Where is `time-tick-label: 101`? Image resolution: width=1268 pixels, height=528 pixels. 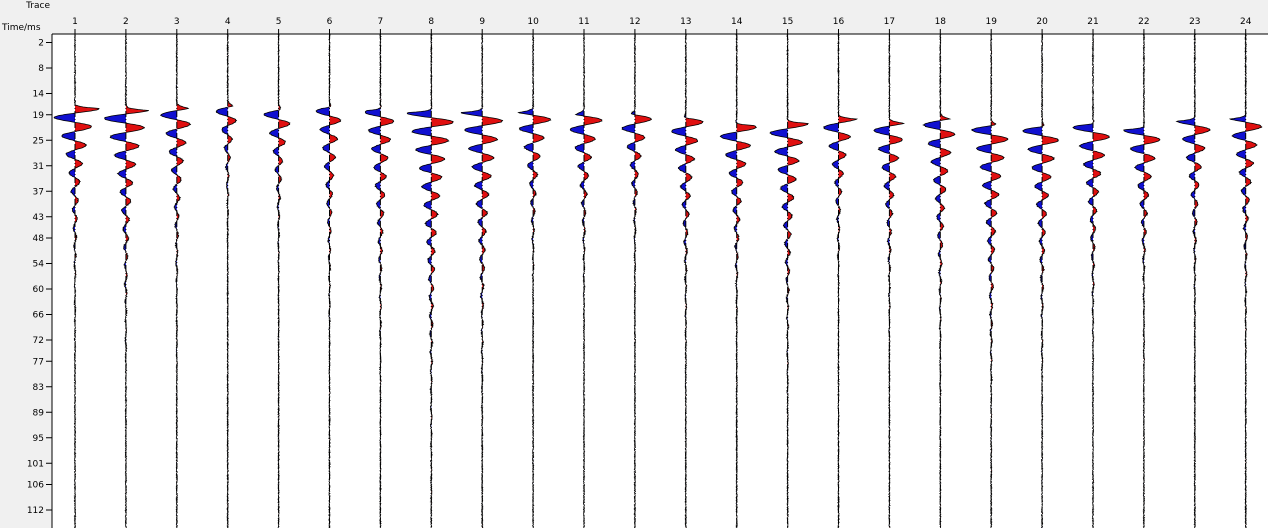
time-tick-label: 101 is located at coordinates (35, 464).